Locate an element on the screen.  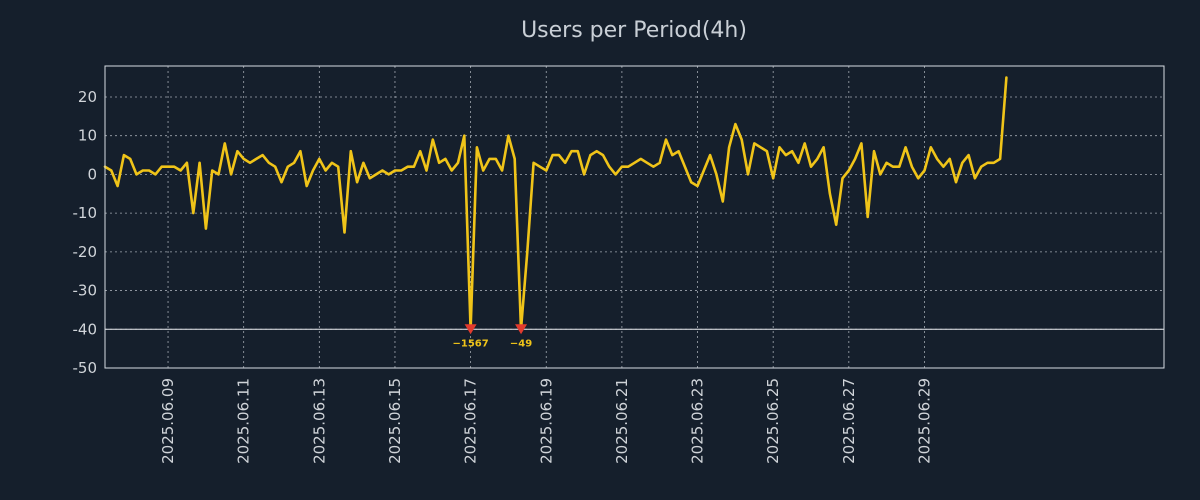
x-tick-label: 2025.06.29 is located at coordinates (924, 421).